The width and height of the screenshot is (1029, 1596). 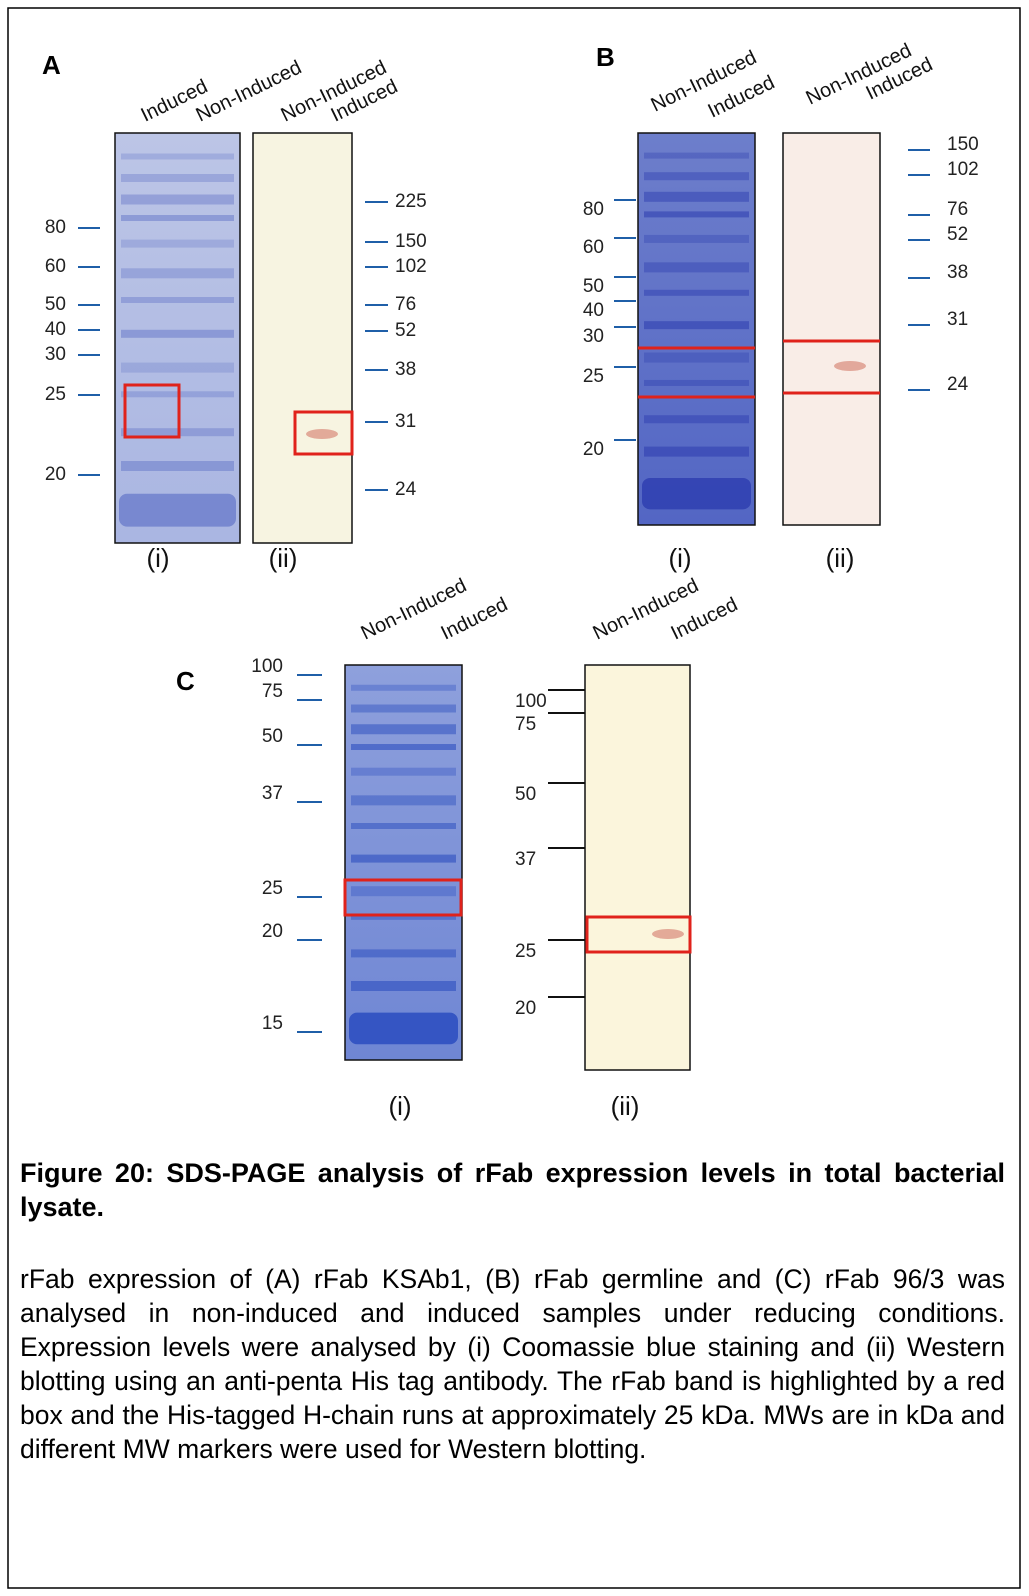 I want to click on marker-label: 52, so click(x=405, y=330).